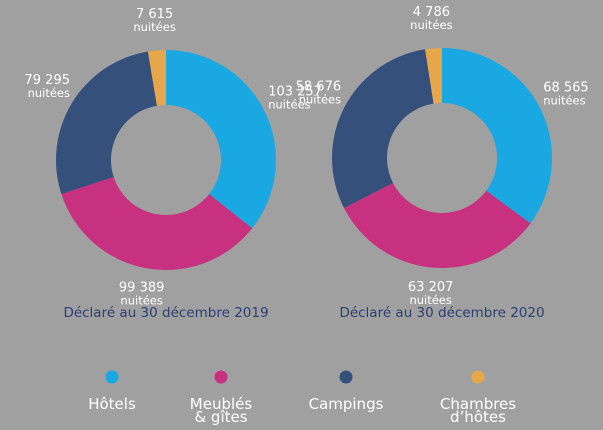 Image resolution: width=603 pixels, height=430 pixels. Describe the element at coordinates (221, 410) in the screenshot. I see `legend-label: Meublés & gîtes` at that location.